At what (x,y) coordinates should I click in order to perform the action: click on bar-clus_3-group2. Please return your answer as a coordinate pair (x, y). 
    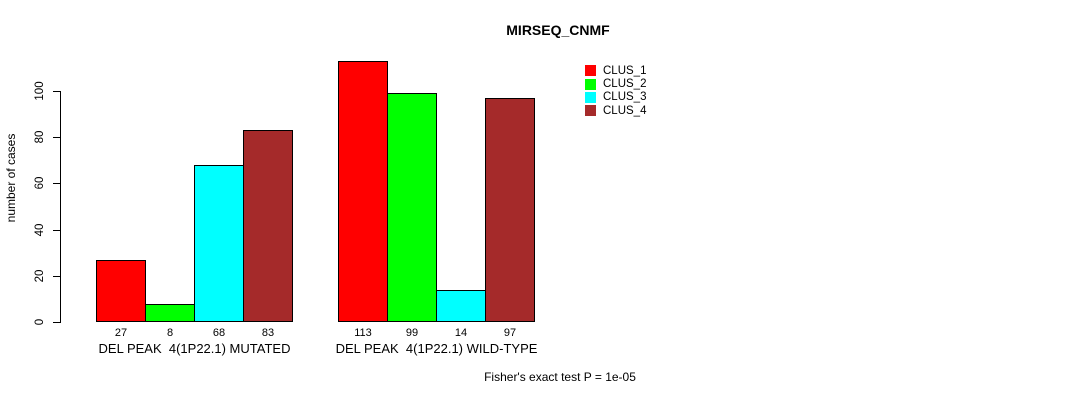
    Looking at the image, I should click on (461, 306).